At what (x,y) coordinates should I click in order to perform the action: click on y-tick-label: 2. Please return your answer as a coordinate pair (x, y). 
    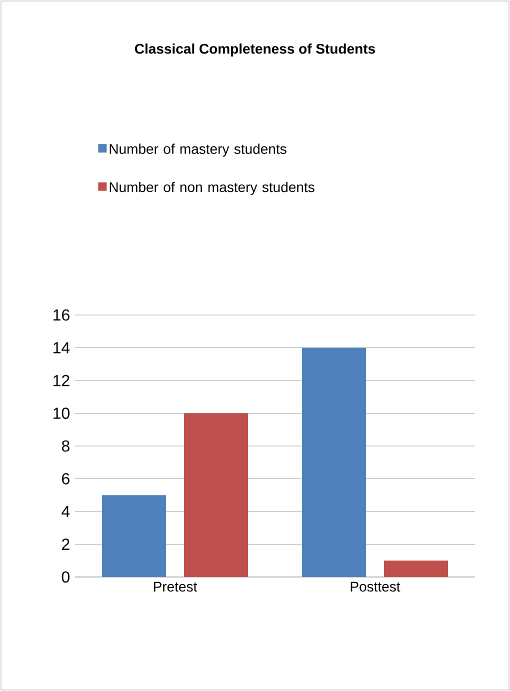
    Looking at the image, I should click on (66, 544).